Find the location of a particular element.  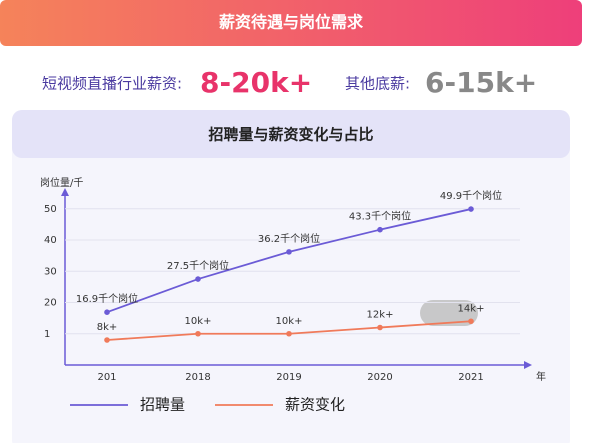

y-tick-label: 40 is located at coordinates (50, 240).